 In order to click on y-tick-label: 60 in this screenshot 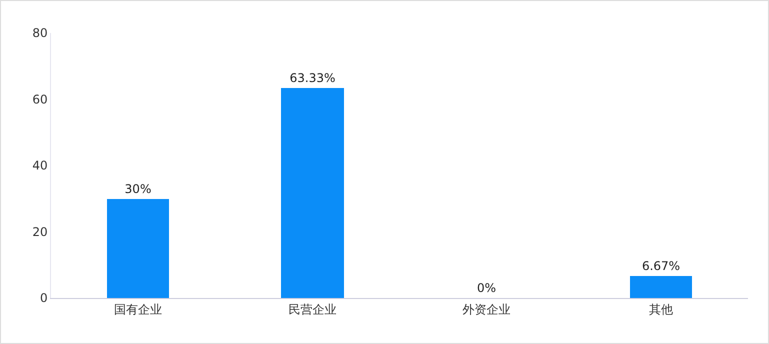, I will do `click(40, 99)`.